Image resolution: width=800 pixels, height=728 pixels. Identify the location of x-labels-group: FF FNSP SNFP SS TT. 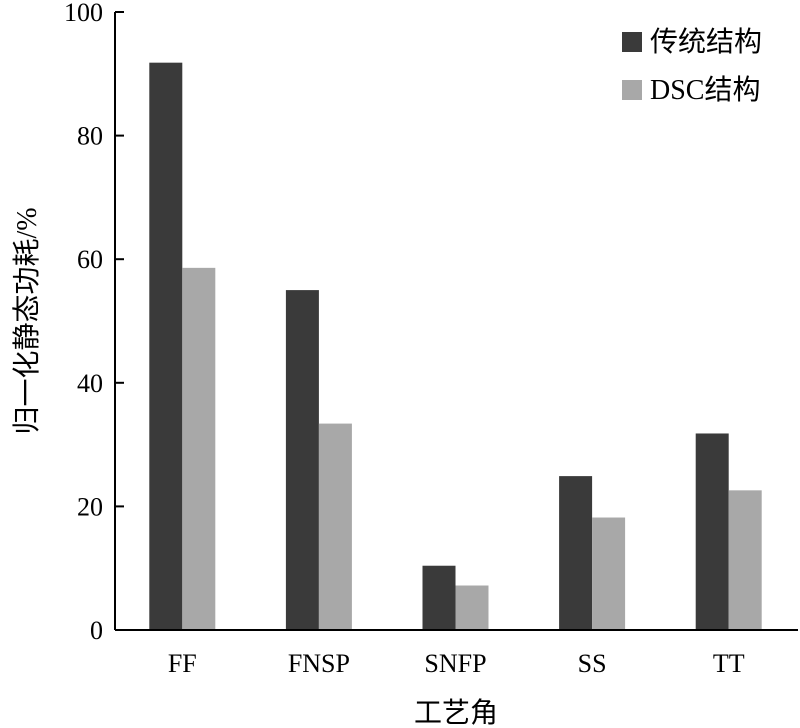
(456, 663).